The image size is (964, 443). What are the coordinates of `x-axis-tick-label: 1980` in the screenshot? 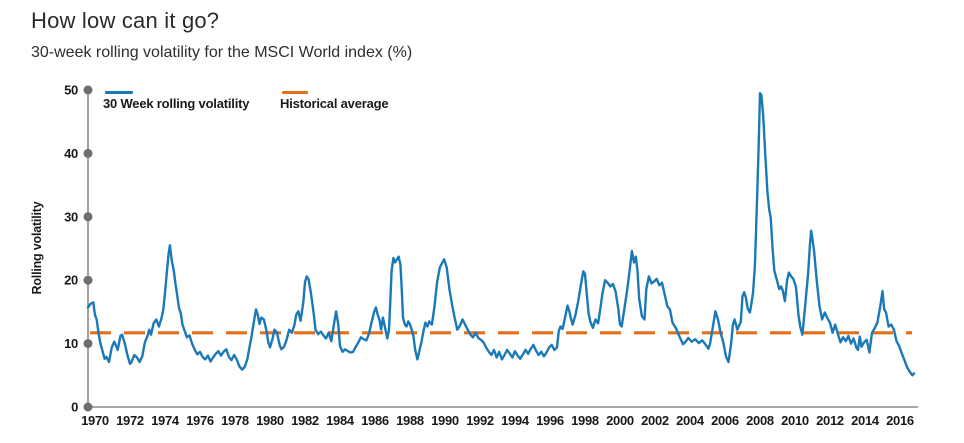 It's located at (270, 420).